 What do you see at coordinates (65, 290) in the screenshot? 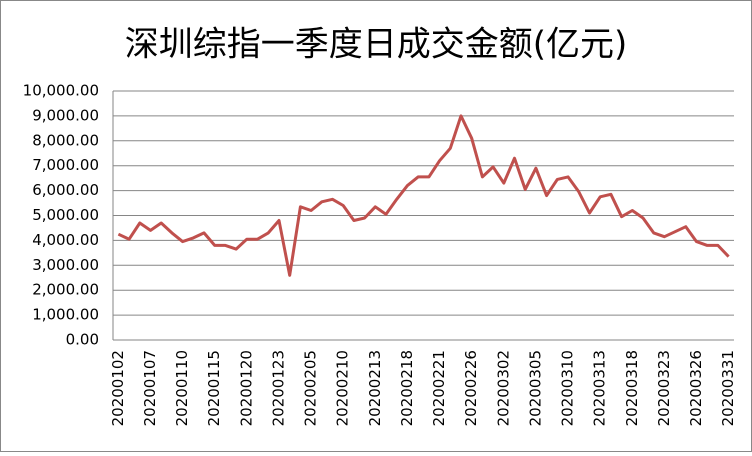
I see `y-tick-label: 2,000.00` at bounding box center [65, 290].